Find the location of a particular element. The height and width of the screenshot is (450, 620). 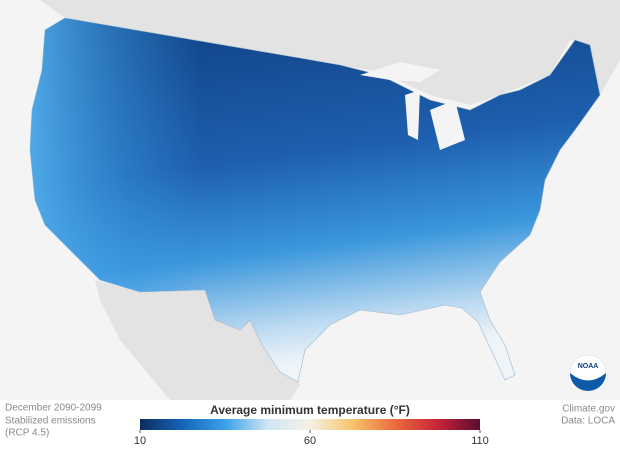

credit-source: Data: LOCA is located at coordinates (588, 421).